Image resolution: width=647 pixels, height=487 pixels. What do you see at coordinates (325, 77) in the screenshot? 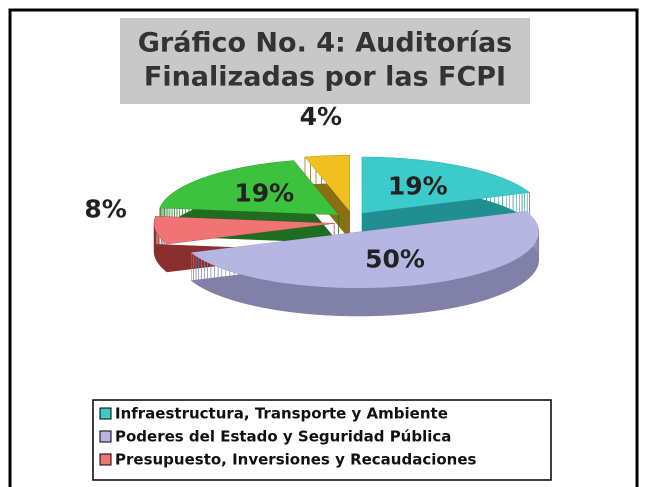
I see `chart-title: Finalizadas por las FCPI` at bounding box center [325, 77].